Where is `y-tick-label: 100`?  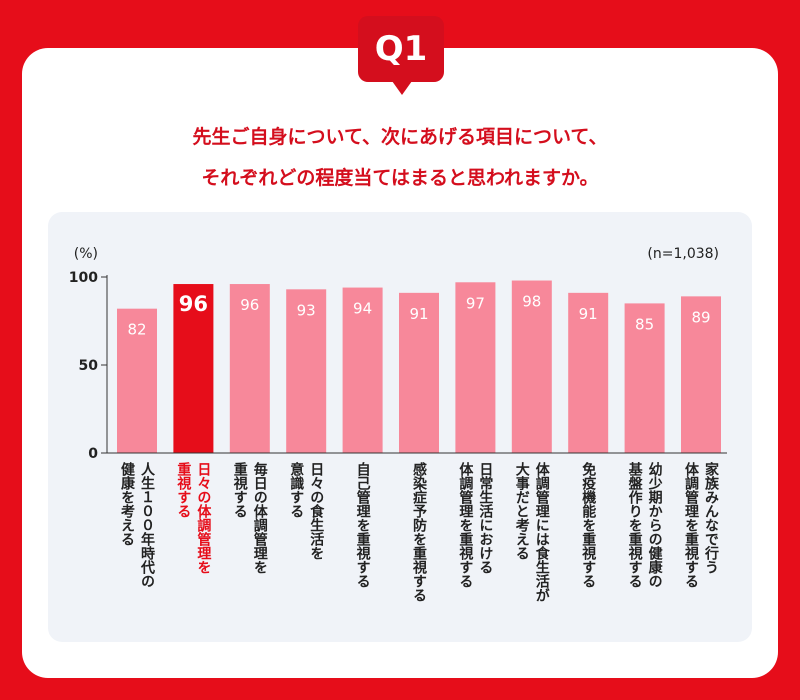
y-tick-label: 100 is located at coordinates (83, 278).